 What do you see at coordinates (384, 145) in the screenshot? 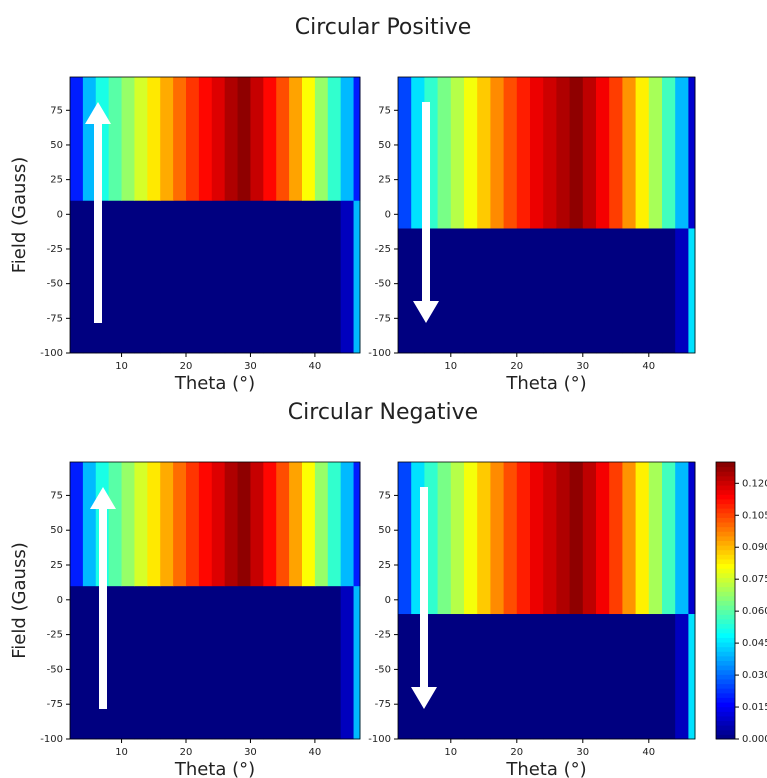
I see `y-tick-label: 50` at bounding box center [384, 145].